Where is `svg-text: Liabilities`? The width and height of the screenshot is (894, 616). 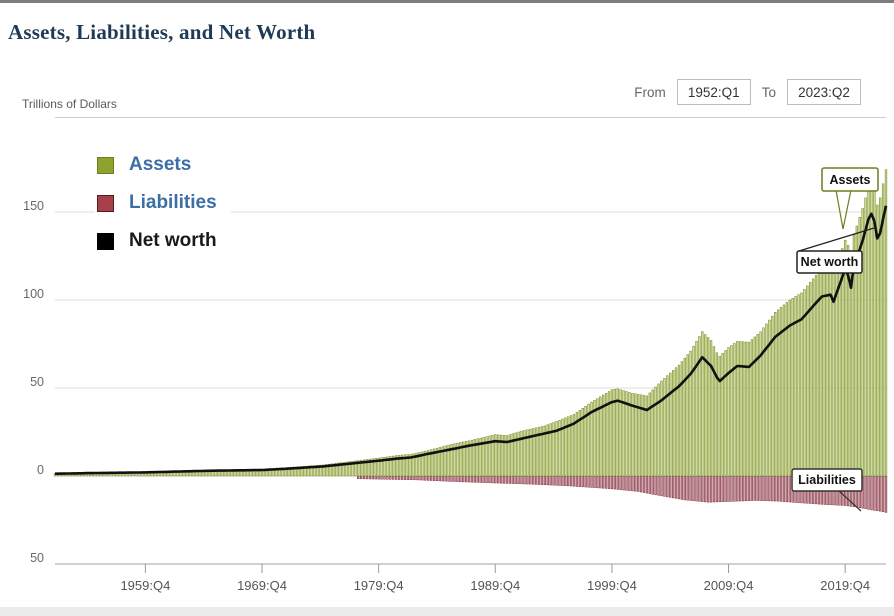 svg-text: Liabilities is located at coordinates (827, 480).